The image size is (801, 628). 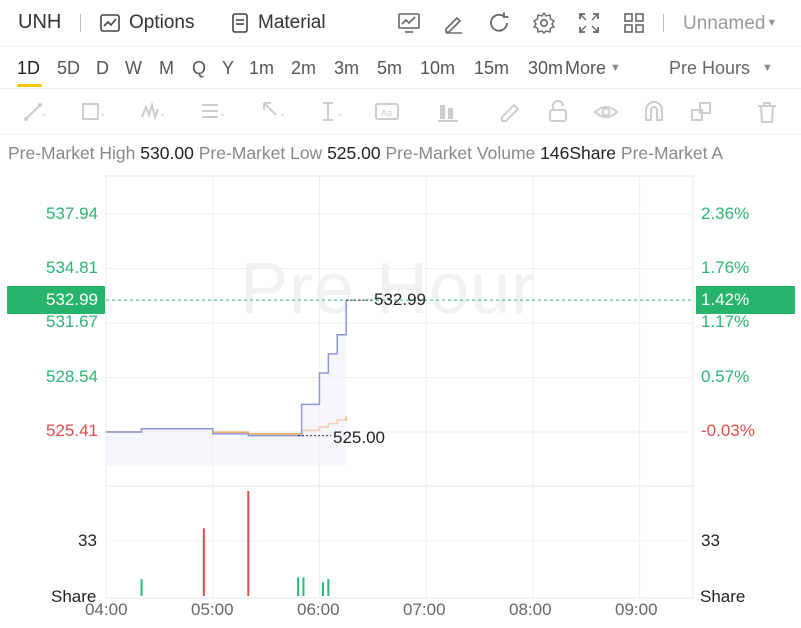 I want to click on lock-icon, so click(x=558, y=112).